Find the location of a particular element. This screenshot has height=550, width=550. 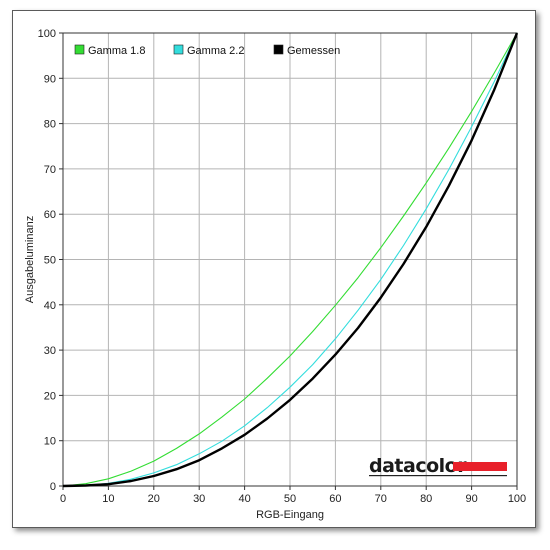

datacolor-logo: datacolor is located at coordinates (438, 466).